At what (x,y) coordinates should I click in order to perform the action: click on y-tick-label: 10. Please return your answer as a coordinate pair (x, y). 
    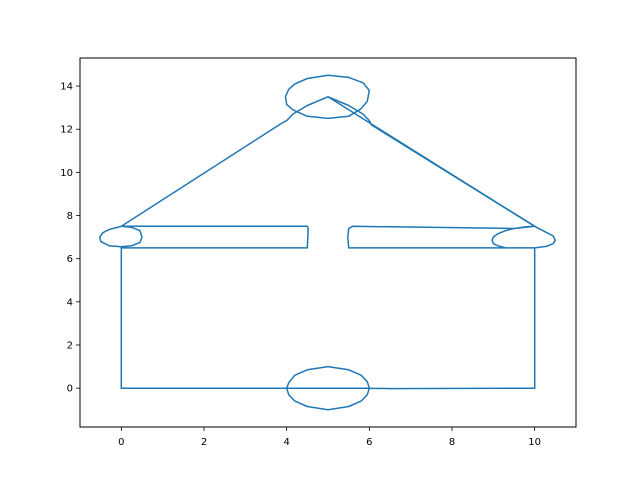
    Looking at the image, I should click on (66, 173).